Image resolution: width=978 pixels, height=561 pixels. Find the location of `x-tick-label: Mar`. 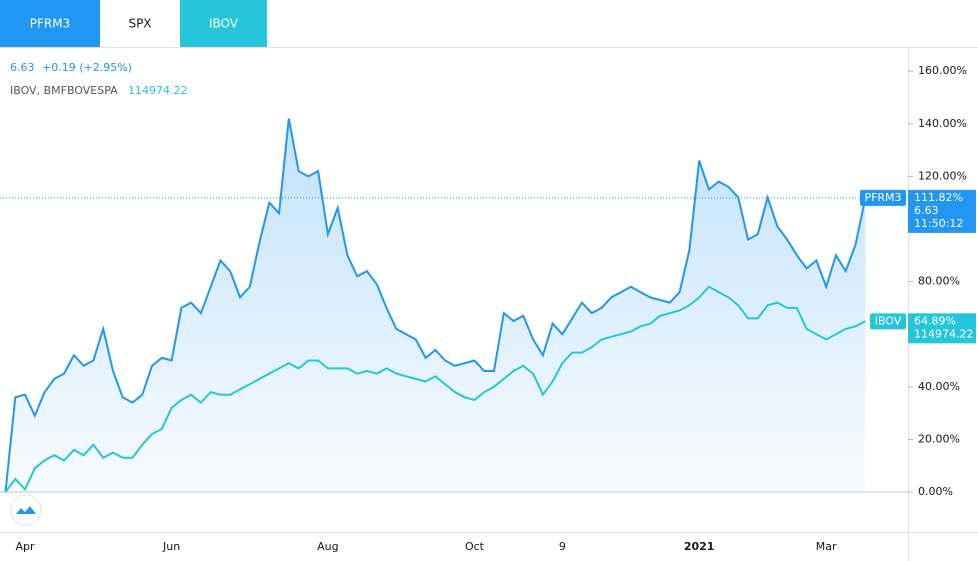

x-tick-label: Mar is located at coordinates (826, 546).